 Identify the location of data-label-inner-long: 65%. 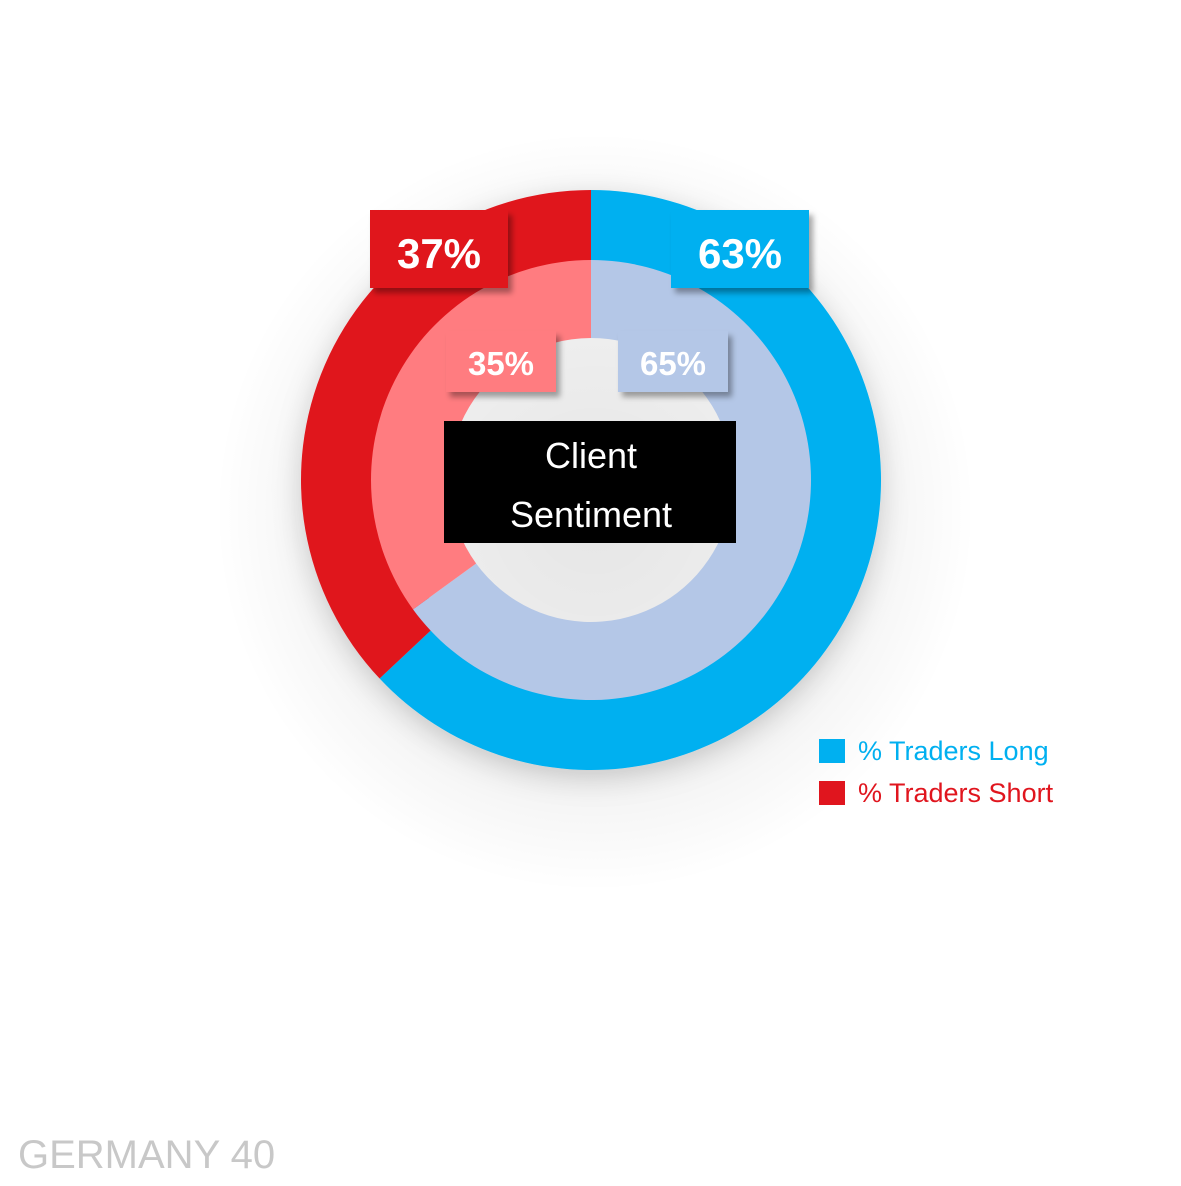
(673, 363).